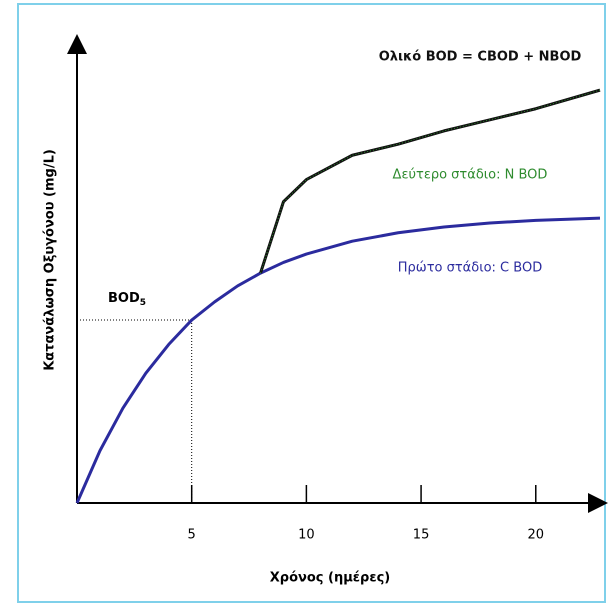  I want to click on x-tick-label: 15, so click(421, 535).